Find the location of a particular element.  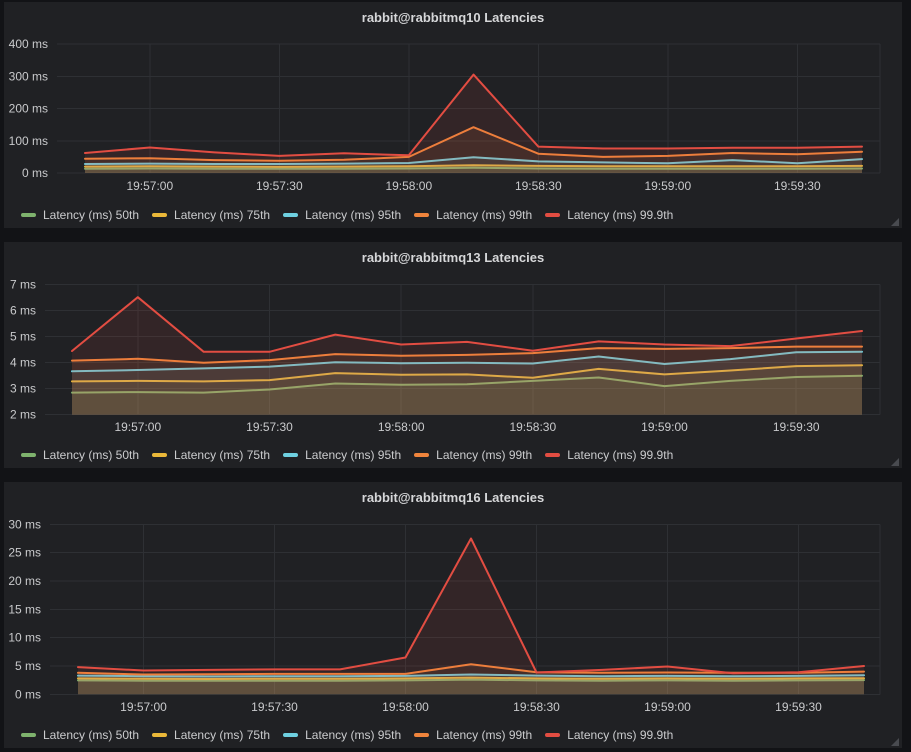

svg-text: 5 ms is located at coordinates (23, 337).